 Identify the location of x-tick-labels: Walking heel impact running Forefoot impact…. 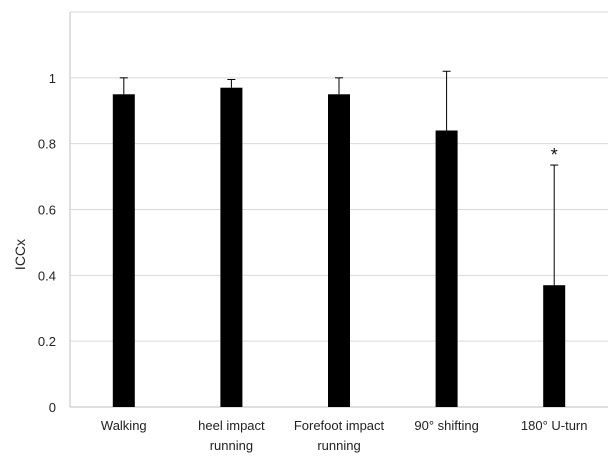
(344, 435).